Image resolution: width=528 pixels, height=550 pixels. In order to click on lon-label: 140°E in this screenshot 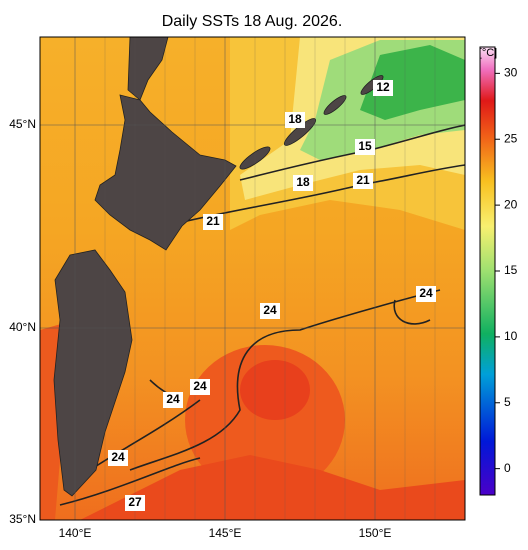, I will do `click(75, 533)`.